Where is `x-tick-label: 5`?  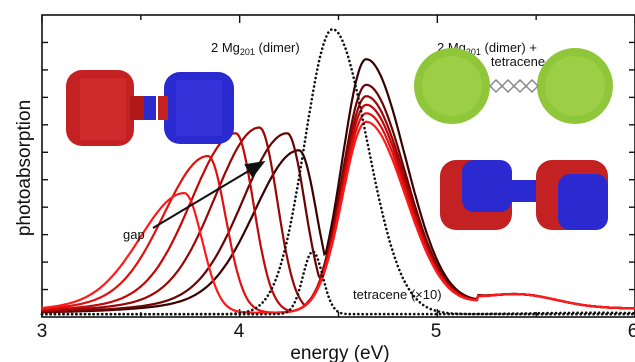
x-tick-label: 5 is located at coordinates (436, 331).